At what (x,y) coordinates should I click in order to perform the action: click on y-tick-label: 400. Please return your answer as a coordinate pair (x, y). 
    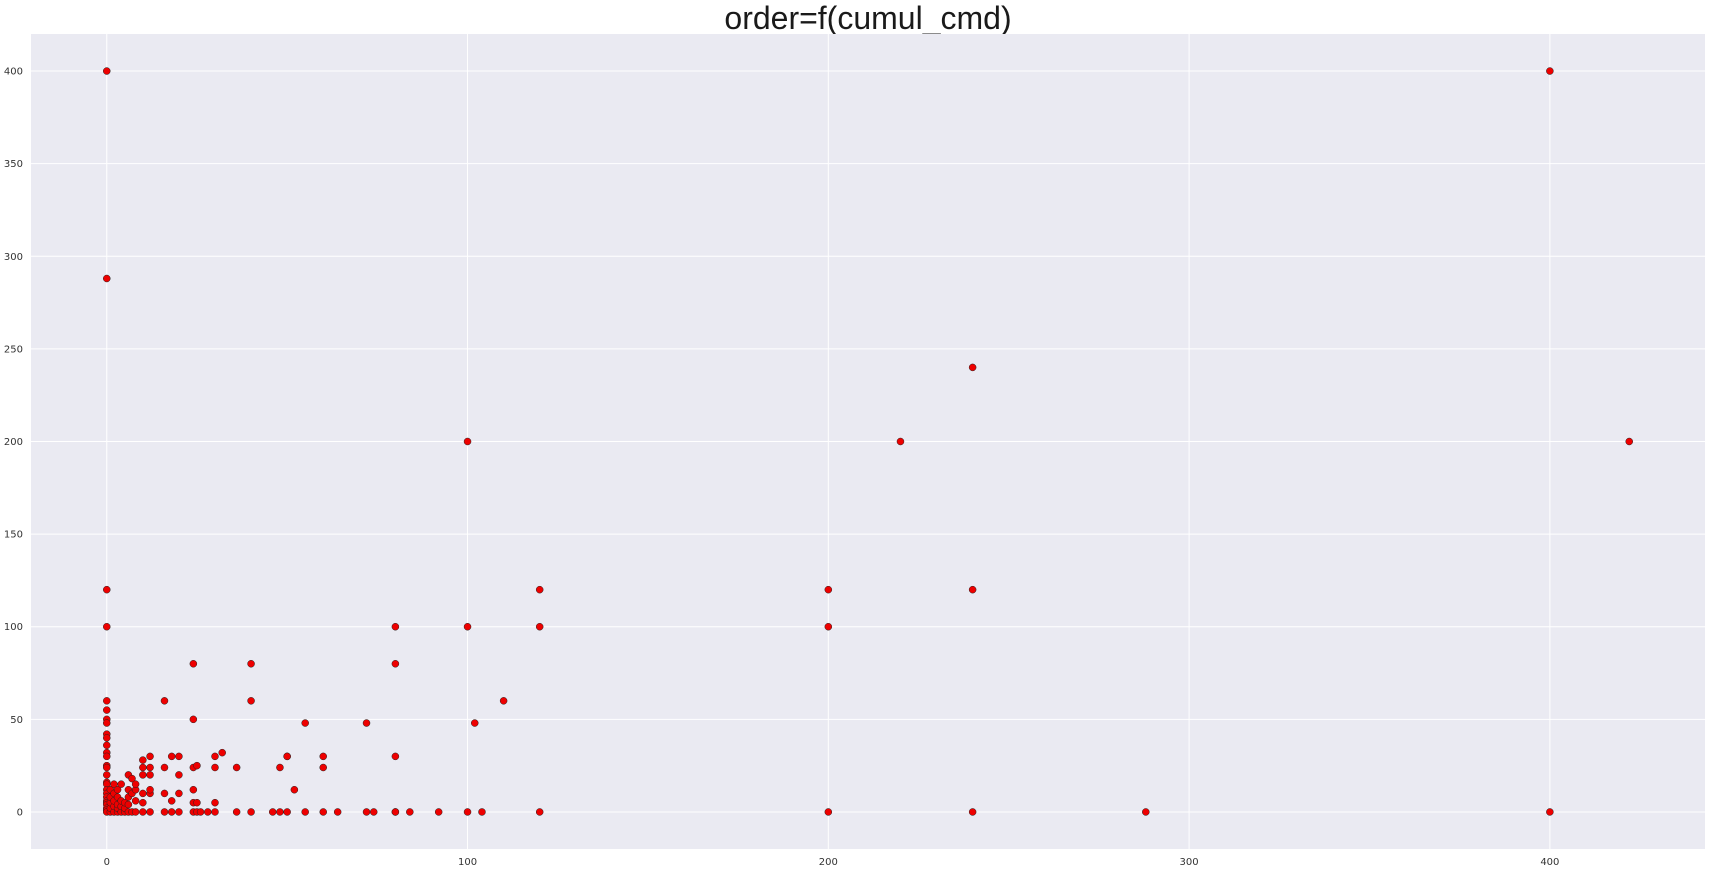
    Looking at the image, I should click on (13, 72).